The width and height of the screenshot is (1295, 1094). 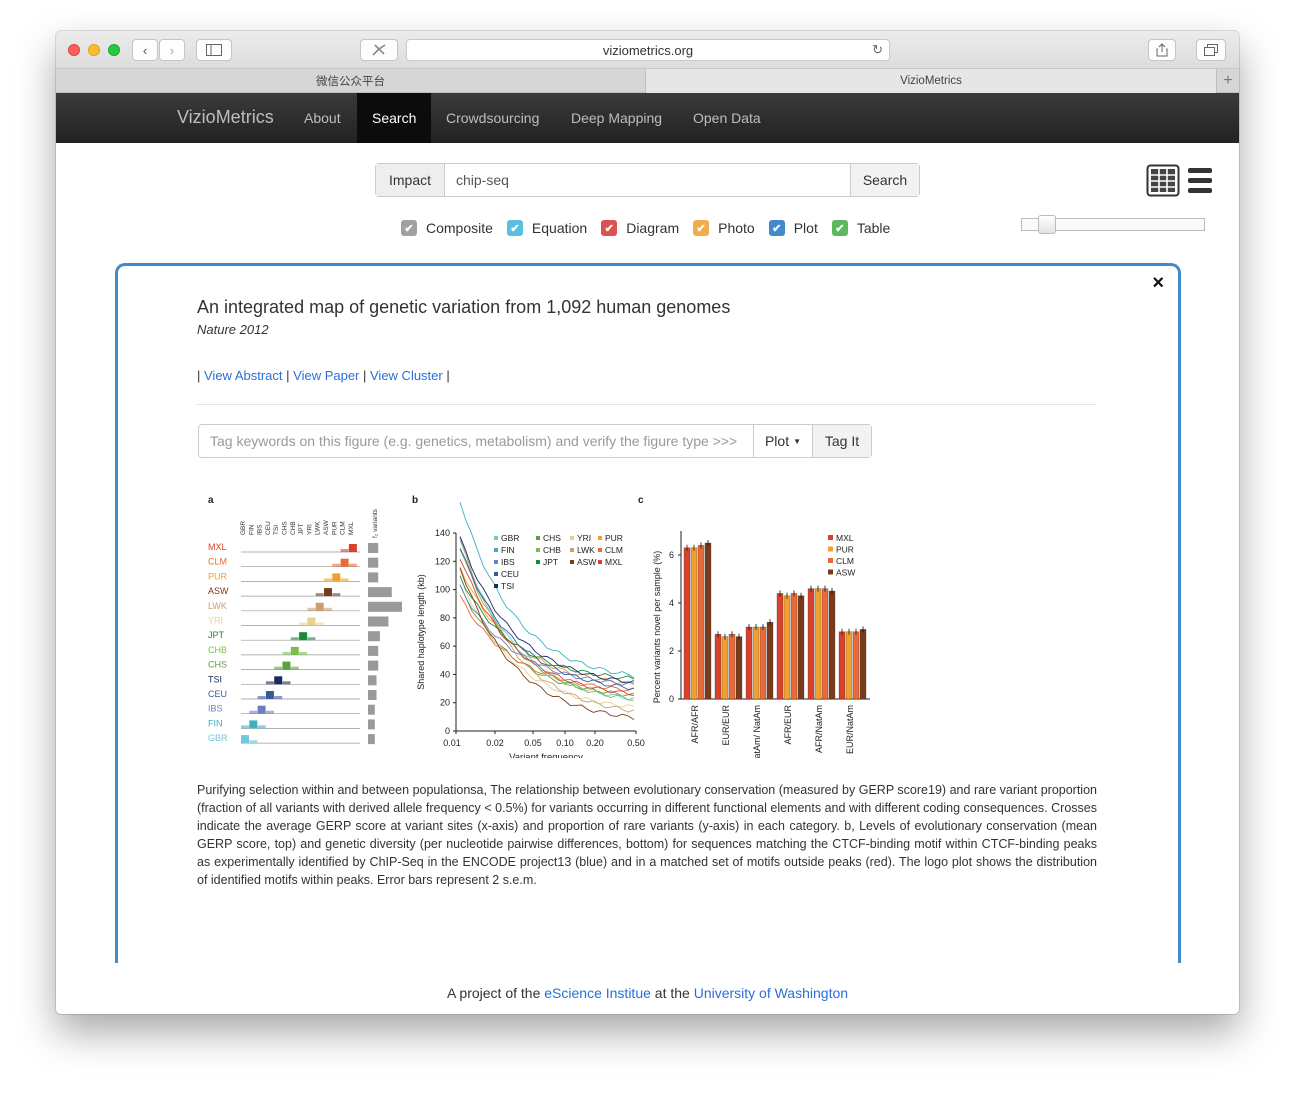 I want to click on chevron-left-icon: ‹, so click(x=145, y=50).